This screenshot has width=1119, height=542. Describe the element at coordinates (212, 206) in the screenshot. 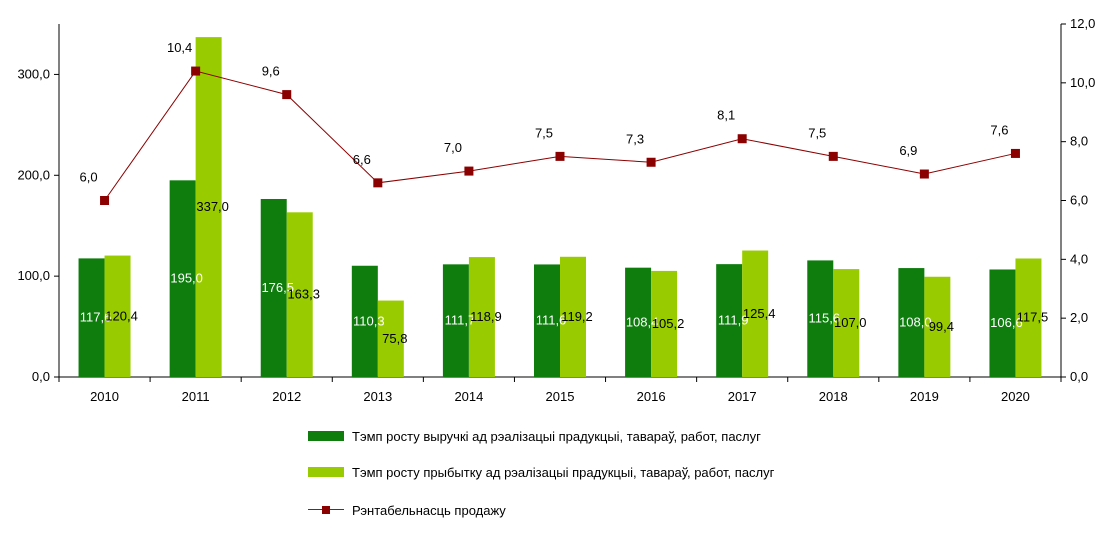

I see `data-label-profit-growth: 337,0` at that location.